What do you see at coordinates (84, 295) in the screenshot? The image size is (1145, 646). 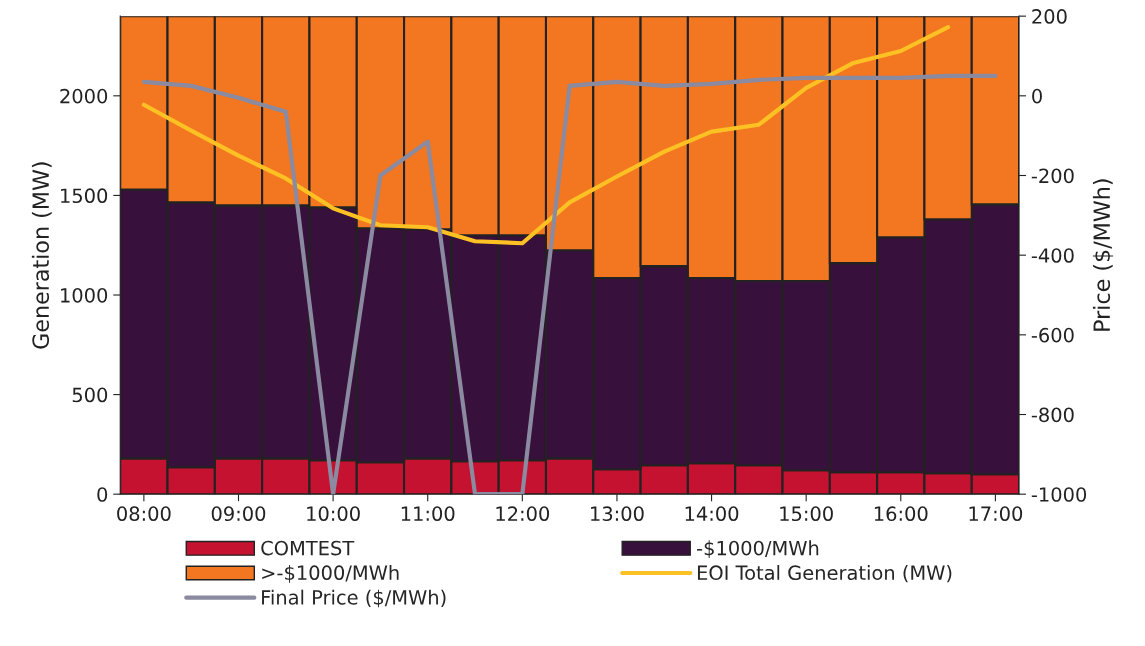 I see `y-tick-label: 1000` at bounding box center [84, 295].